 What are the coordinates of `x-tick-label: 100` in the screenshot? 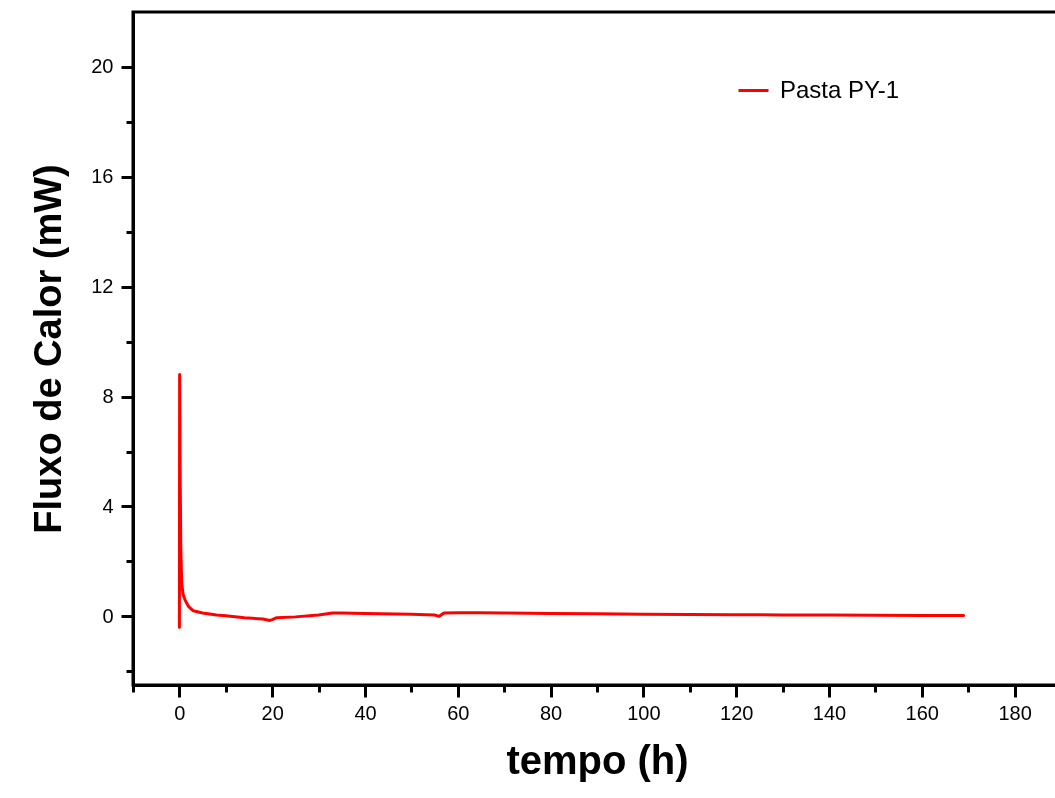 It's located at (644, 712).